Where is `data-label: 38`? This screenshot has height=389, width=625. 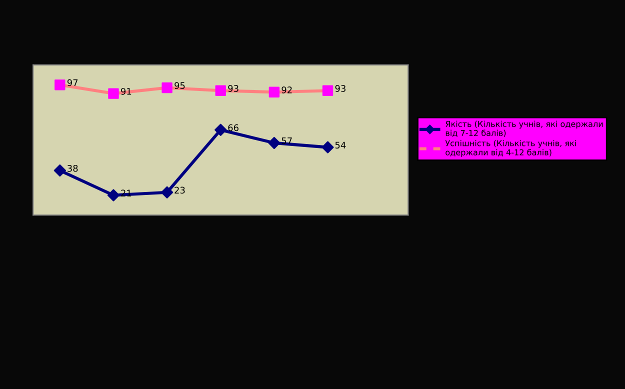 data-label: 38 is located at coordinates (73, 168).